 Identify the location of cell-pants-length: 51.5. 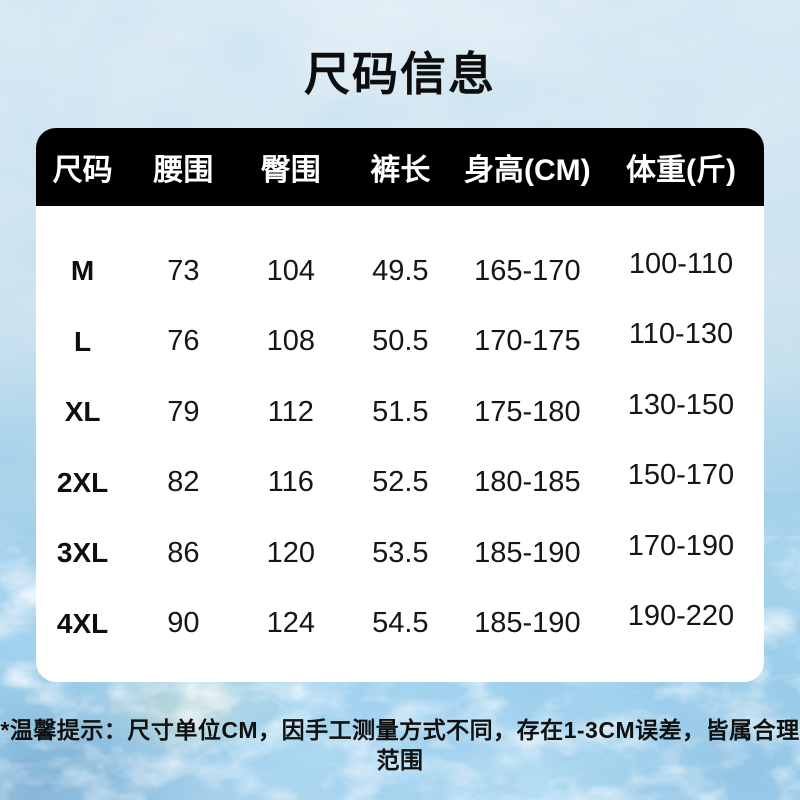
(400, 411).